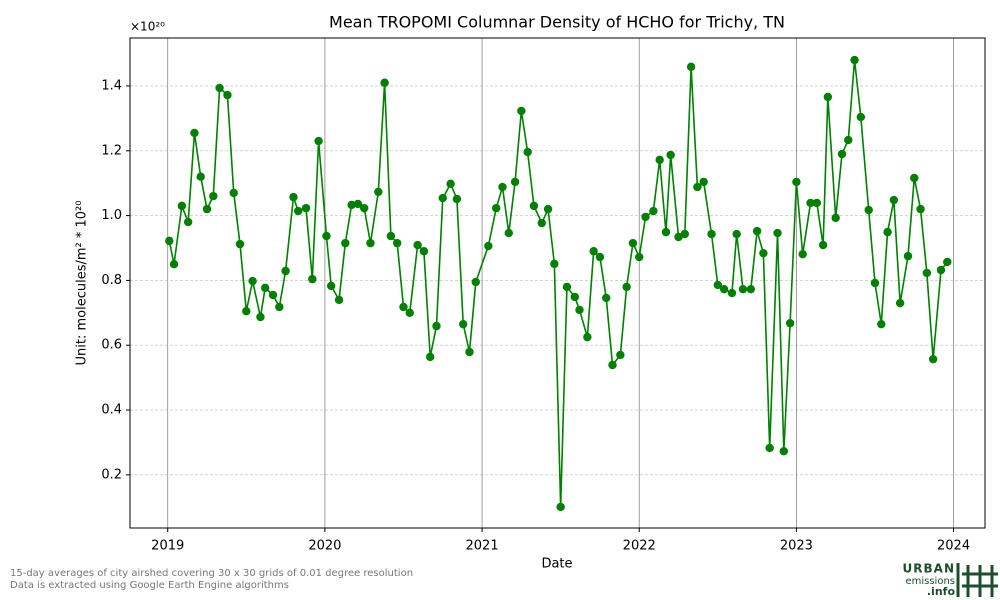  Describe the element at coordinates (111, 410) in the screenshot. I see `y-tick-label: 0.4` at that location.